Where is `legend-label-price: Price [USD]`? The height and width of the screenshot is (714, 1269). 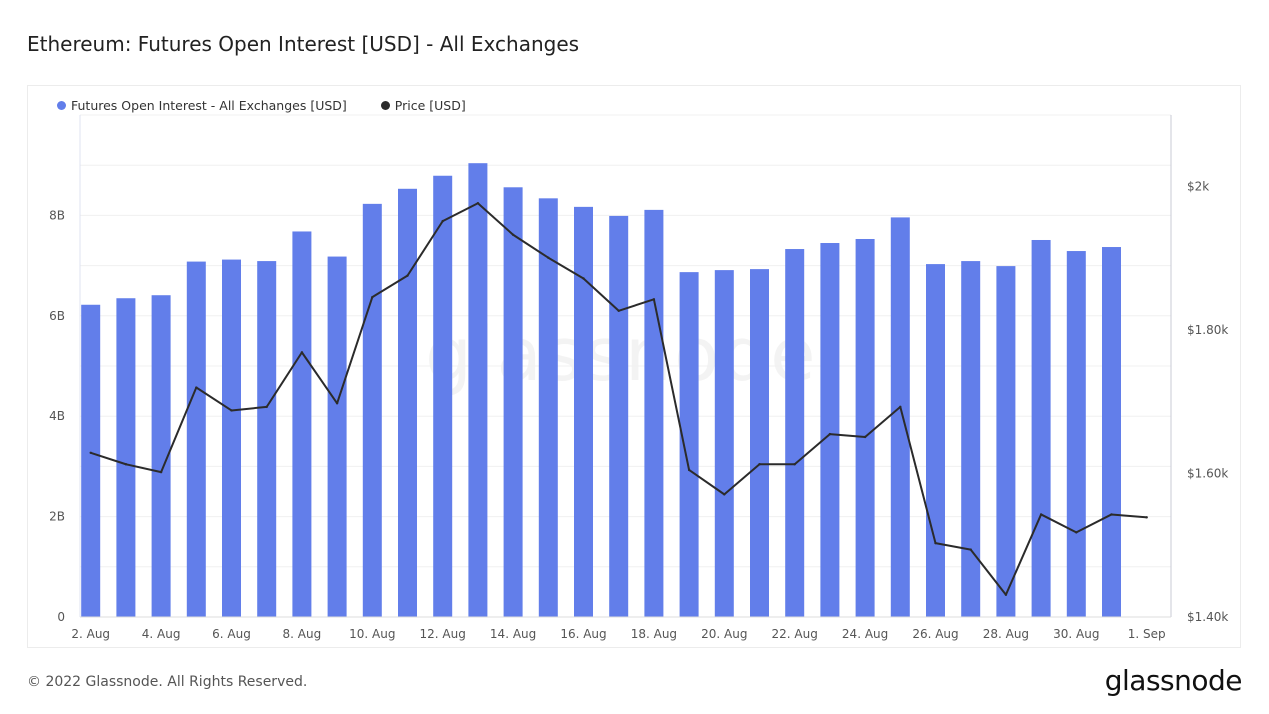 legend-label-price: Price [USD] is located at coordinates (430, 105).